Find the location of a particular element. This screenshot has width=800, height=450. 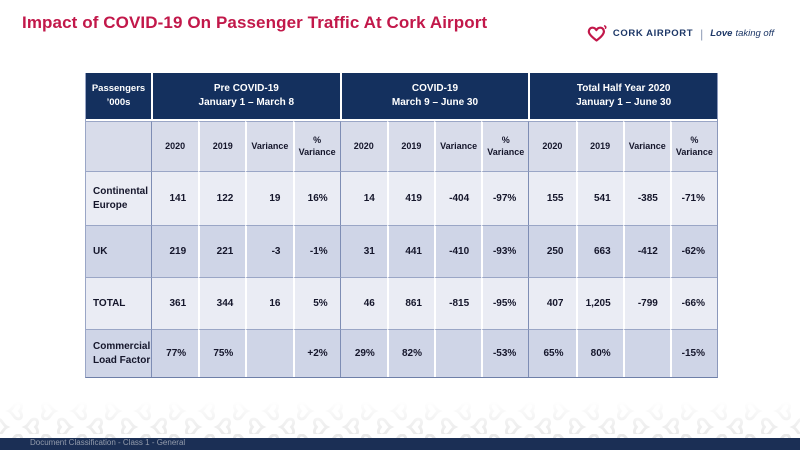

table-cell: 19 is located at coordinates (269, 198).